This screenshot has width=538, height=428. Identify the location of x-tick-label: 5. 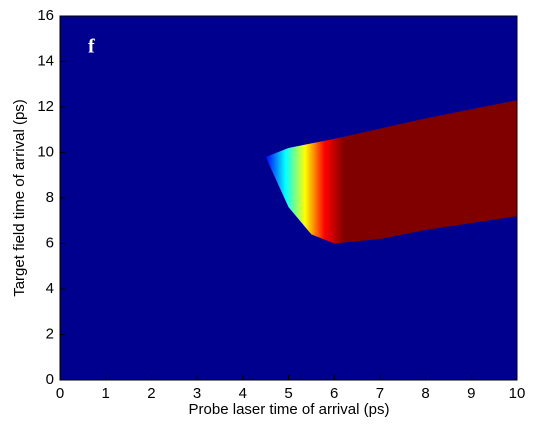
(288, 393).